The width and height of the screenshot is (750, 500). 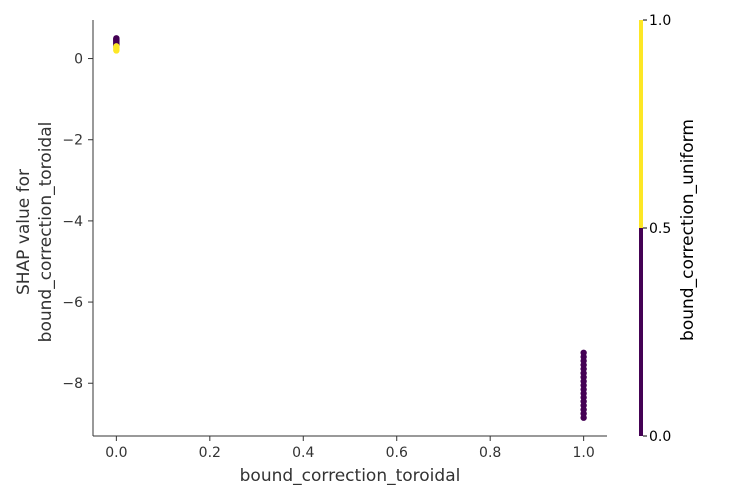 I want to click on x-tick-label: 0.6, so click(x=397, y=453).